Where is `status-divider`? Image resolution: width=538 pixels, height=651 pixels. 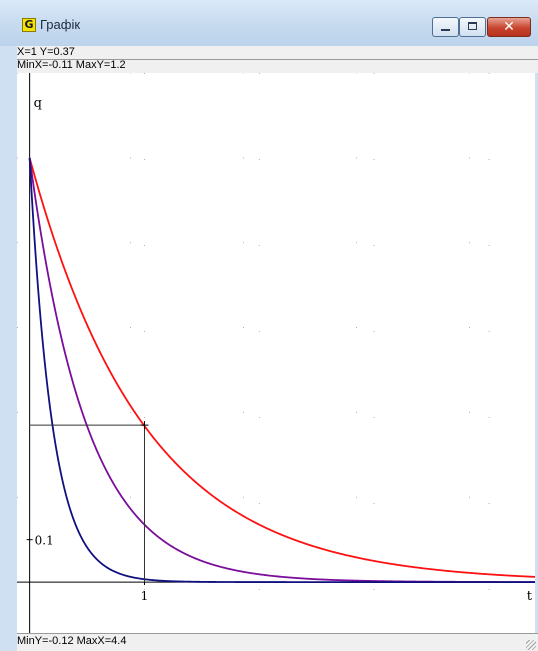
status-divider is located at coordinates (277, 59).